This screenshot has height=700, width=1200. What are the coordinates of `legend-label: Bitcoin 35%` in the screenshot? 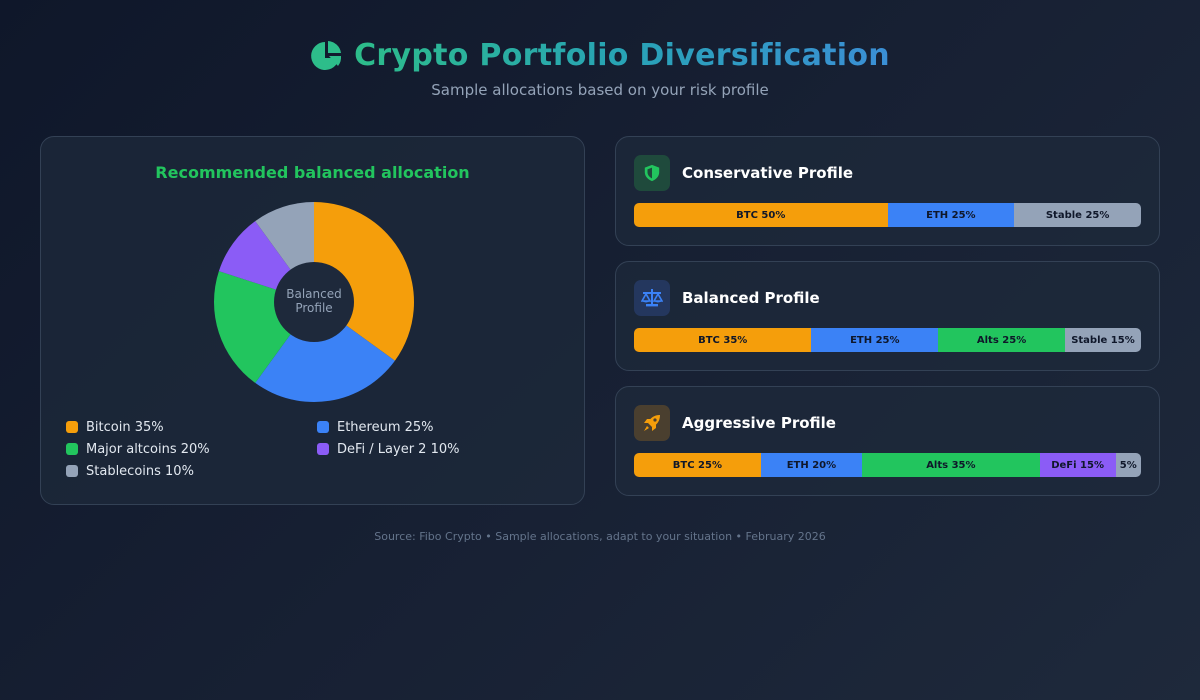 It's located at (125, 427).